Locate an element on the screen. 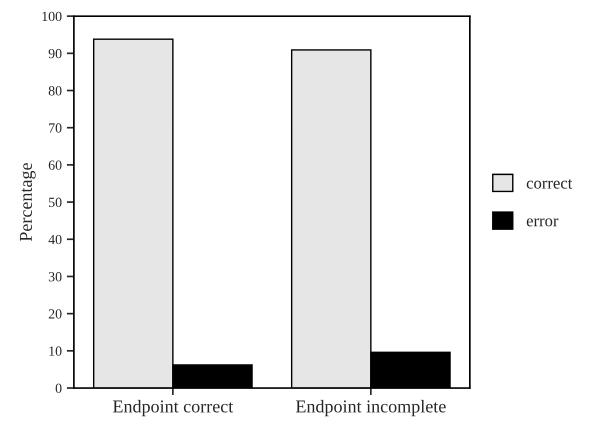  legend-label: correct is located at coordinates (549, 184).